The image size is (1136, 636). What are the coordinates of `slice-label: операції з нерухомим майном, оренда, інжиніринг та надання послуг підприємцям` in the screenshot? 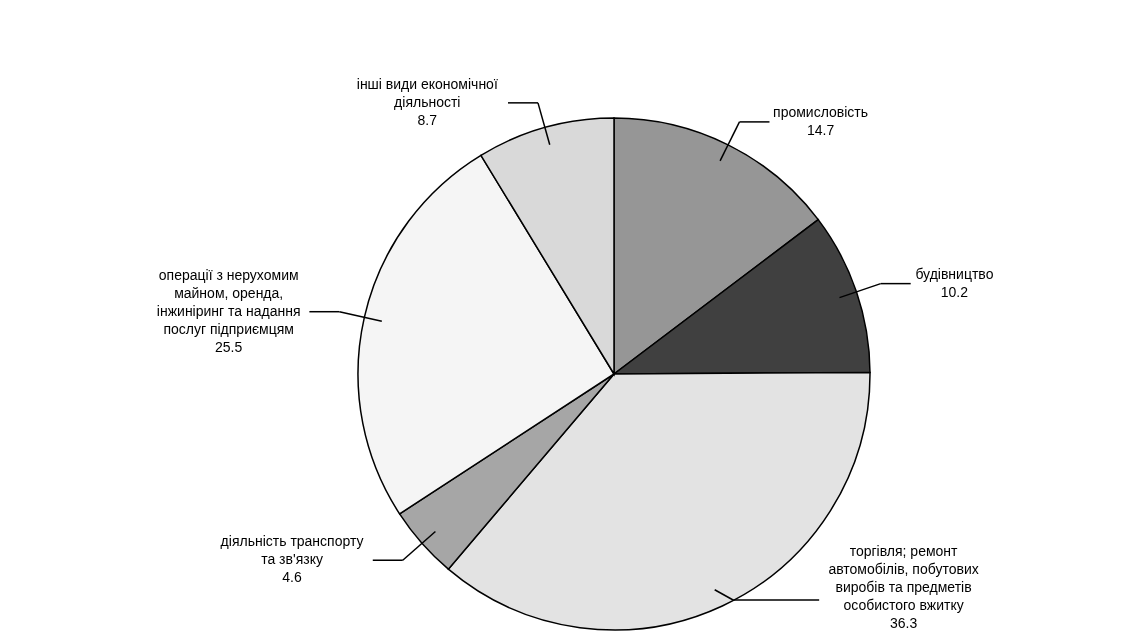 It's located at (228, 301).